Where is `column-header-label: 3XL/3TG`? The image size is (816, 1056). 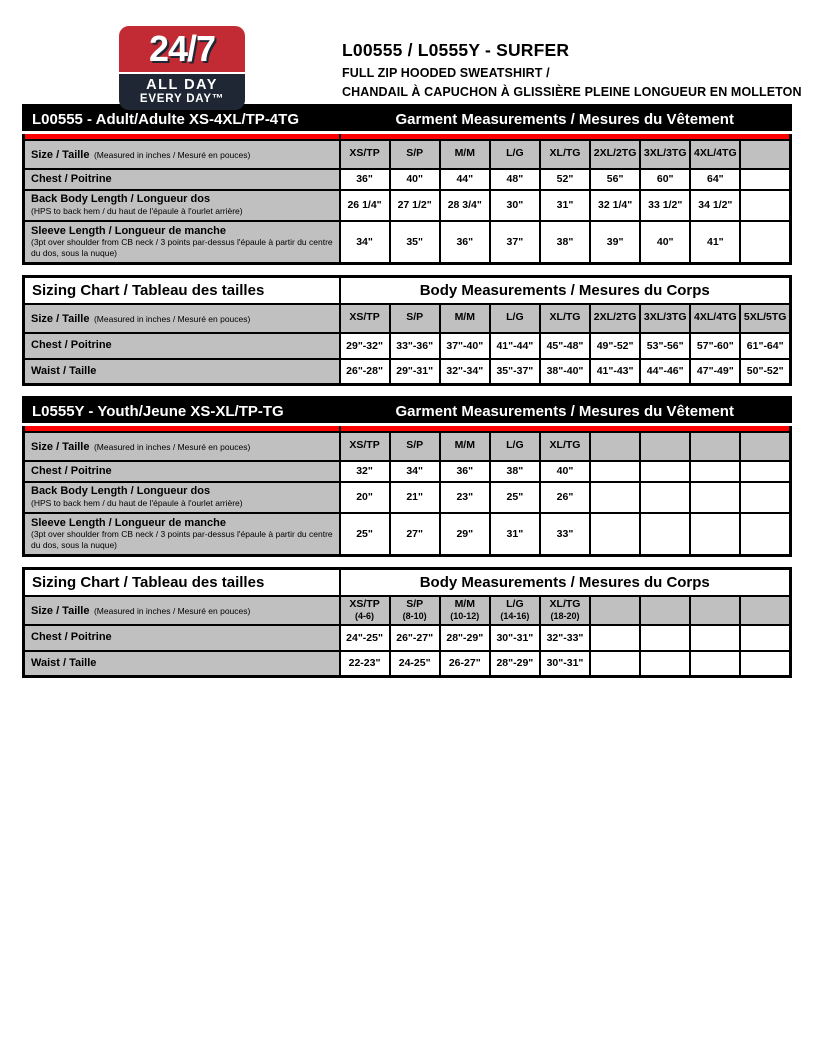 column-header-label: 3XL/3TG is located at coordinates (665, 153).